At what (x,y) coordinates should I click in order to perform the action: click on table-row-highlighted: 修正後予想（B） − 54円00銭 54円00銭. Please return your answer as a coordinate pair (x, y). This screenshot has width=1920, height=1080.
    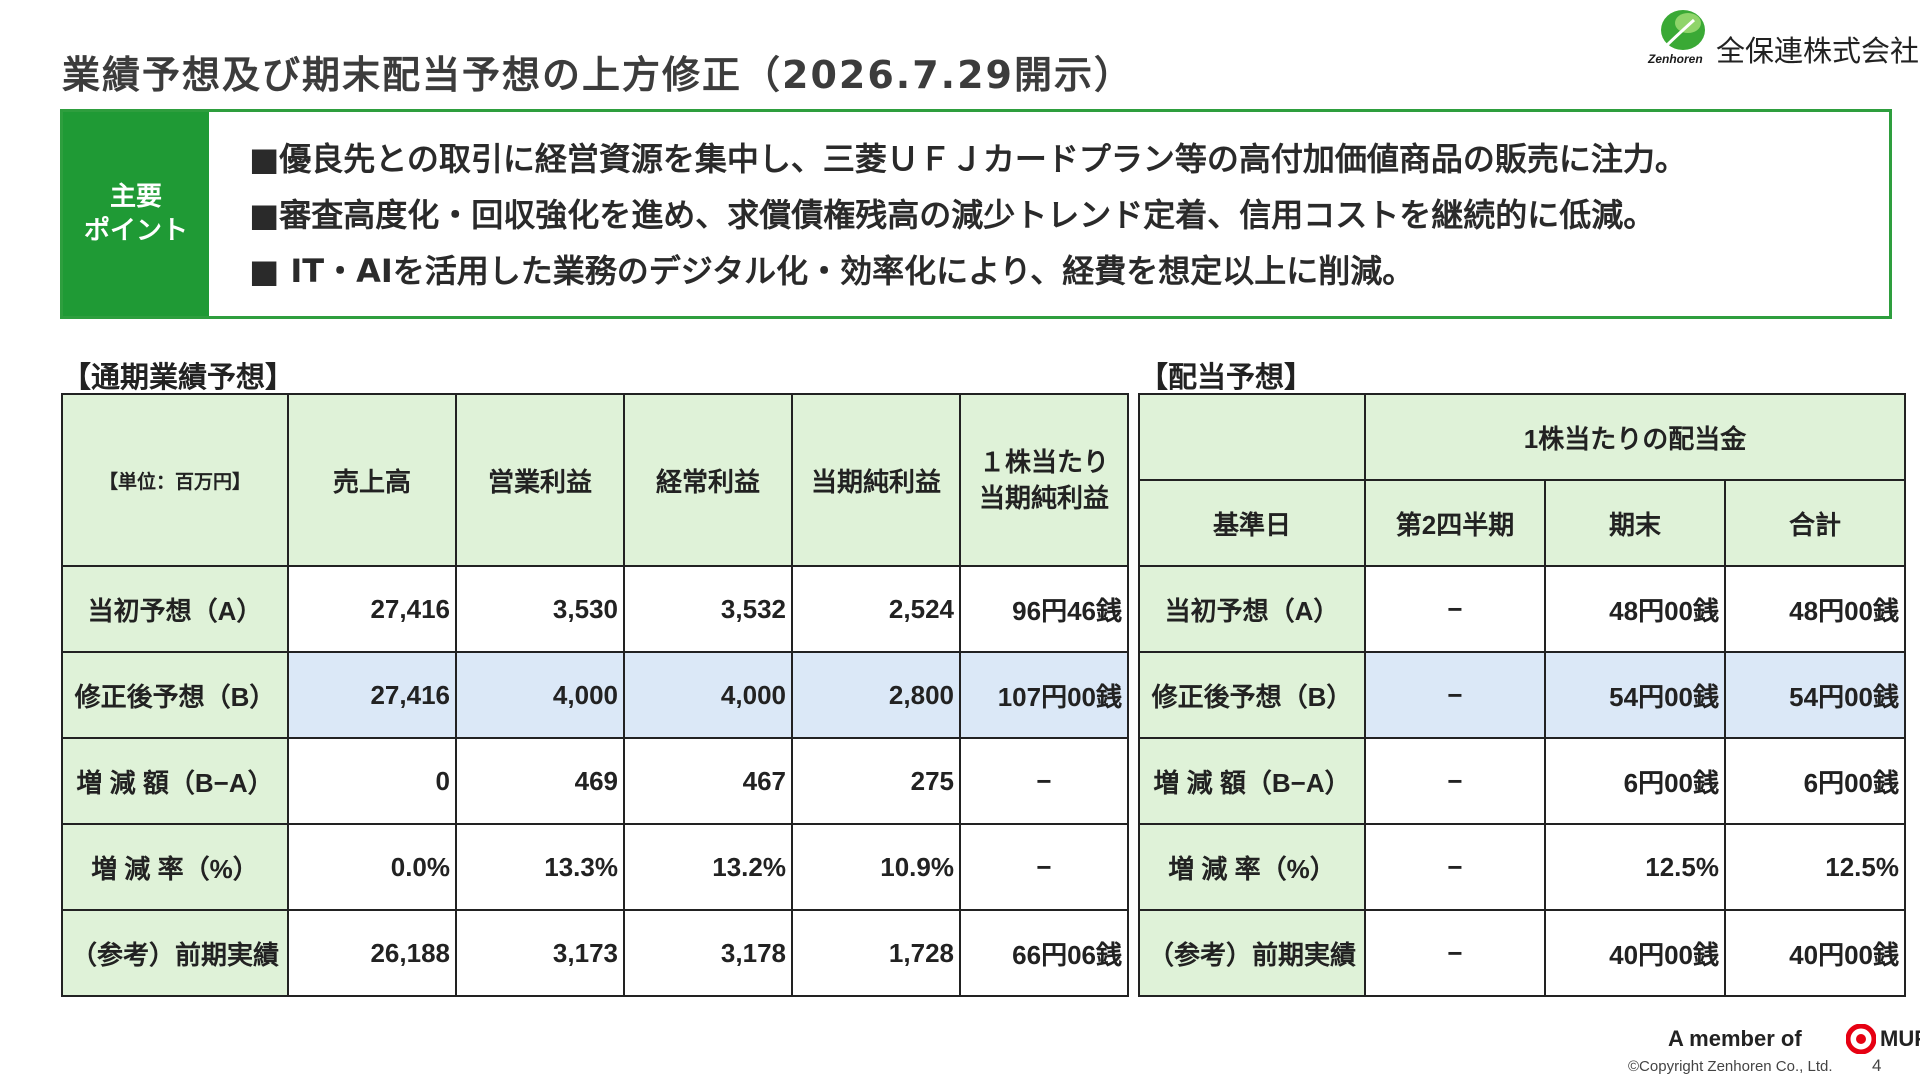
    Looking at the image, I should click on (1522, 695).